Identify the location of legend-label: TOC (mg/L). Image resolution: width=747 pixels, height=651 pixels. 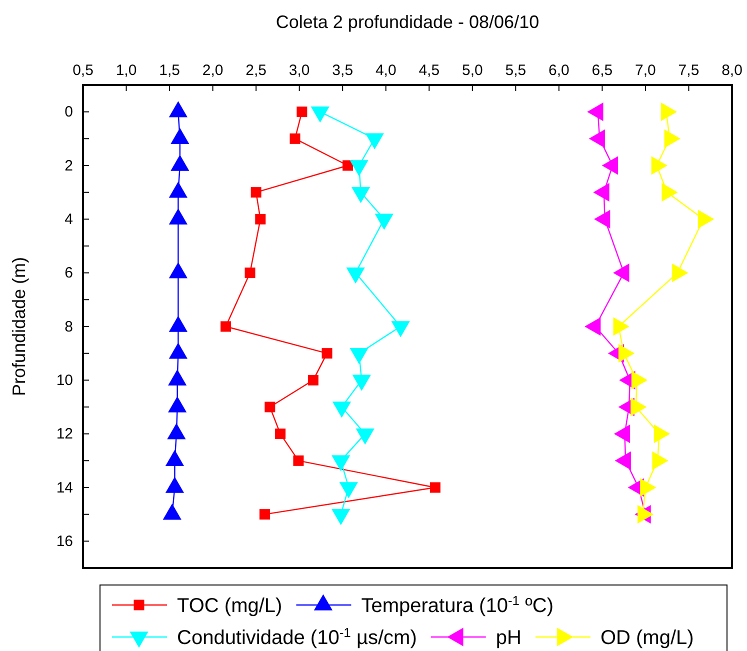
(229, 606).